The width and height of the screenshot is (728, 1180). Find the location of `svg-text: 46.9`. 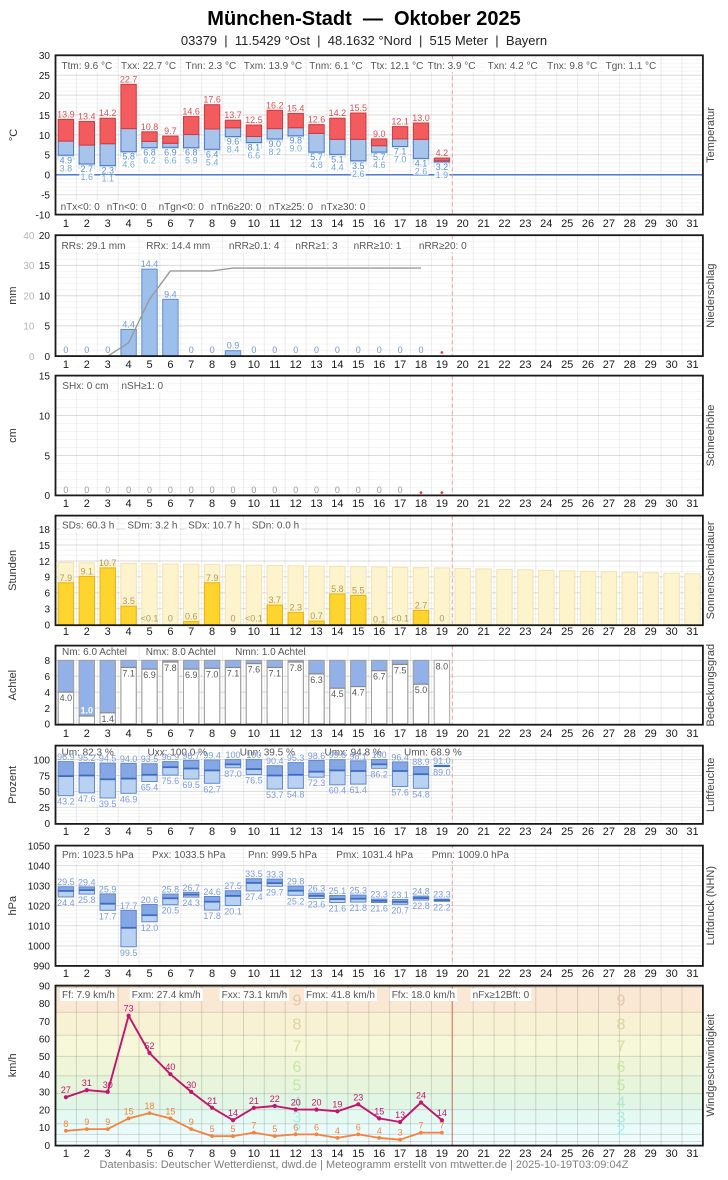

svg-text: 46.9 is located at coordinates (129, 799).